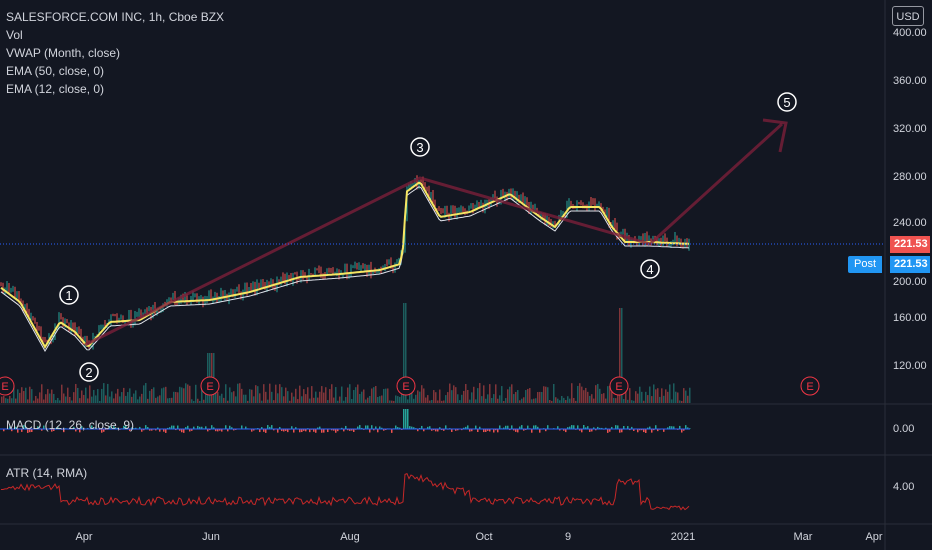  What do you see at coordinates (14, 35) in the screenshot?
I see `indicator-vol-label: Vol` at bounding box center [14, 35].